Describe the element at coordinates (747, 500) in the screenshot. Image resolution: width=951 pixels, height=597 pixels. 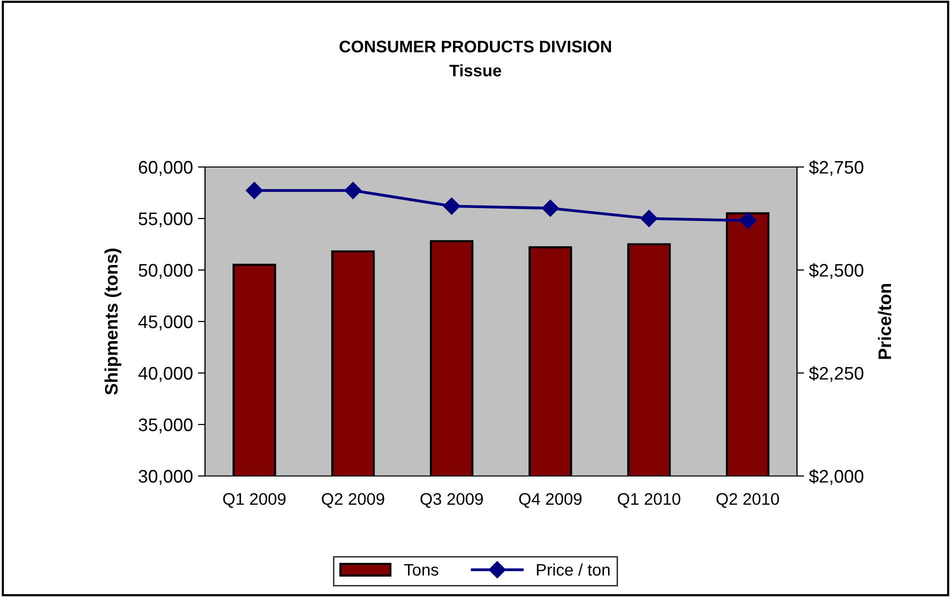
I see `x-tick-label: Q2 2010` at that location.